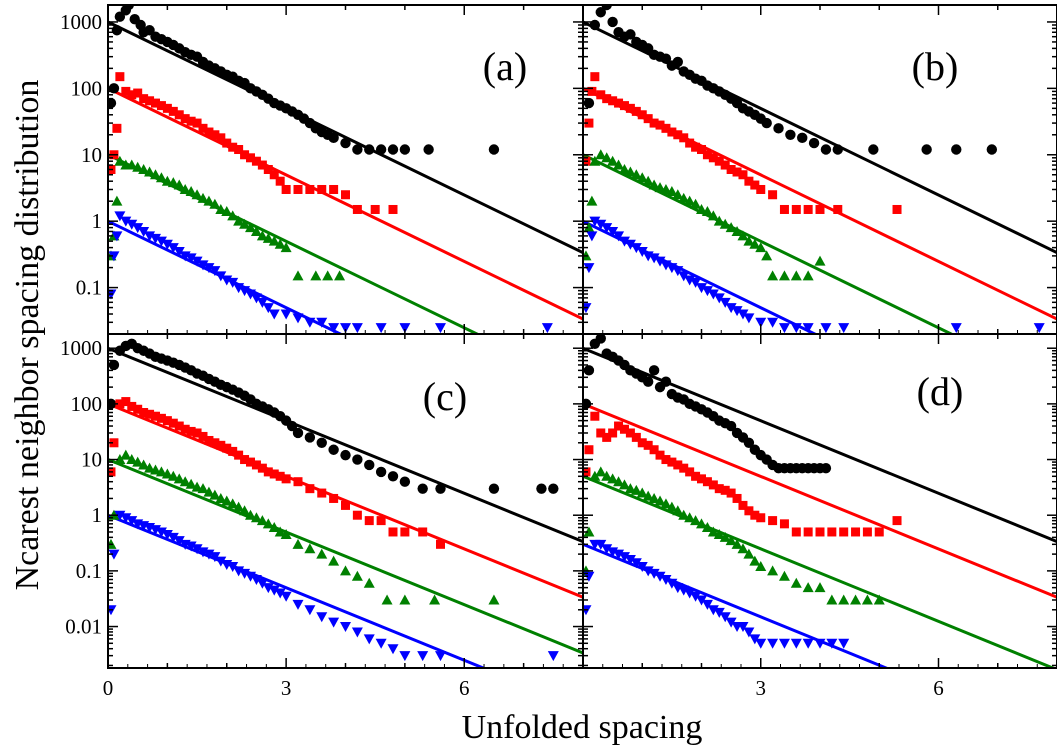  What do you see at coordinates (940, 391) in the screenshot?
I see `panel-label: (d)` at bounding box center [940, 391].